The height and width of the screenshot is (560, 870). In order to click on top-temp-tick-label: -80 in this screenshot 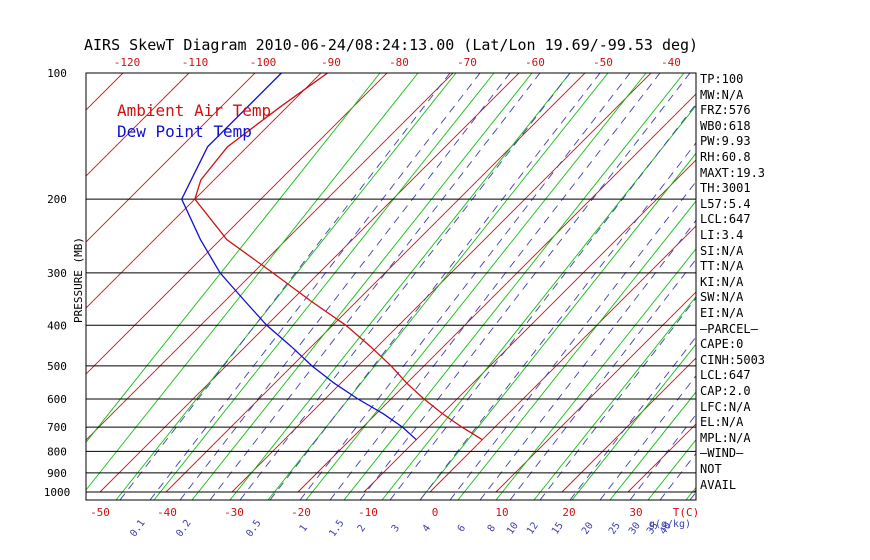, I will do `click(399, 62)`.